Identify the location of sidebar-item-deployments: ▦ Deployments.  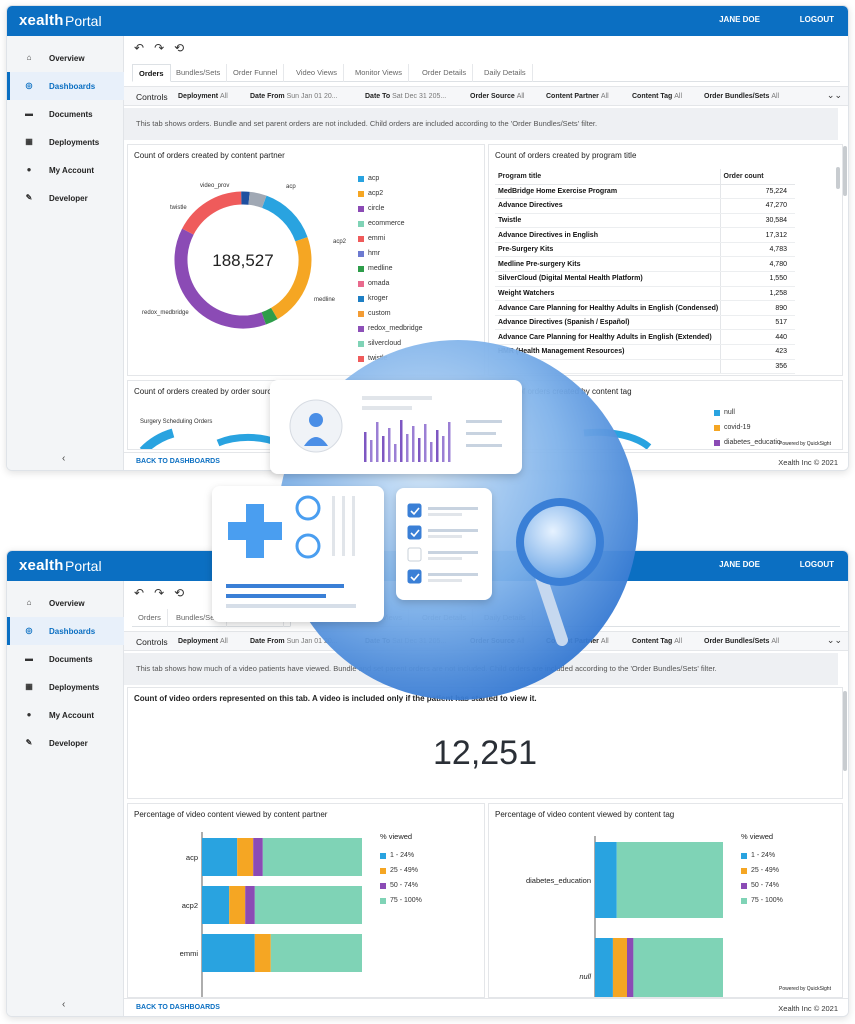
(62, 142).